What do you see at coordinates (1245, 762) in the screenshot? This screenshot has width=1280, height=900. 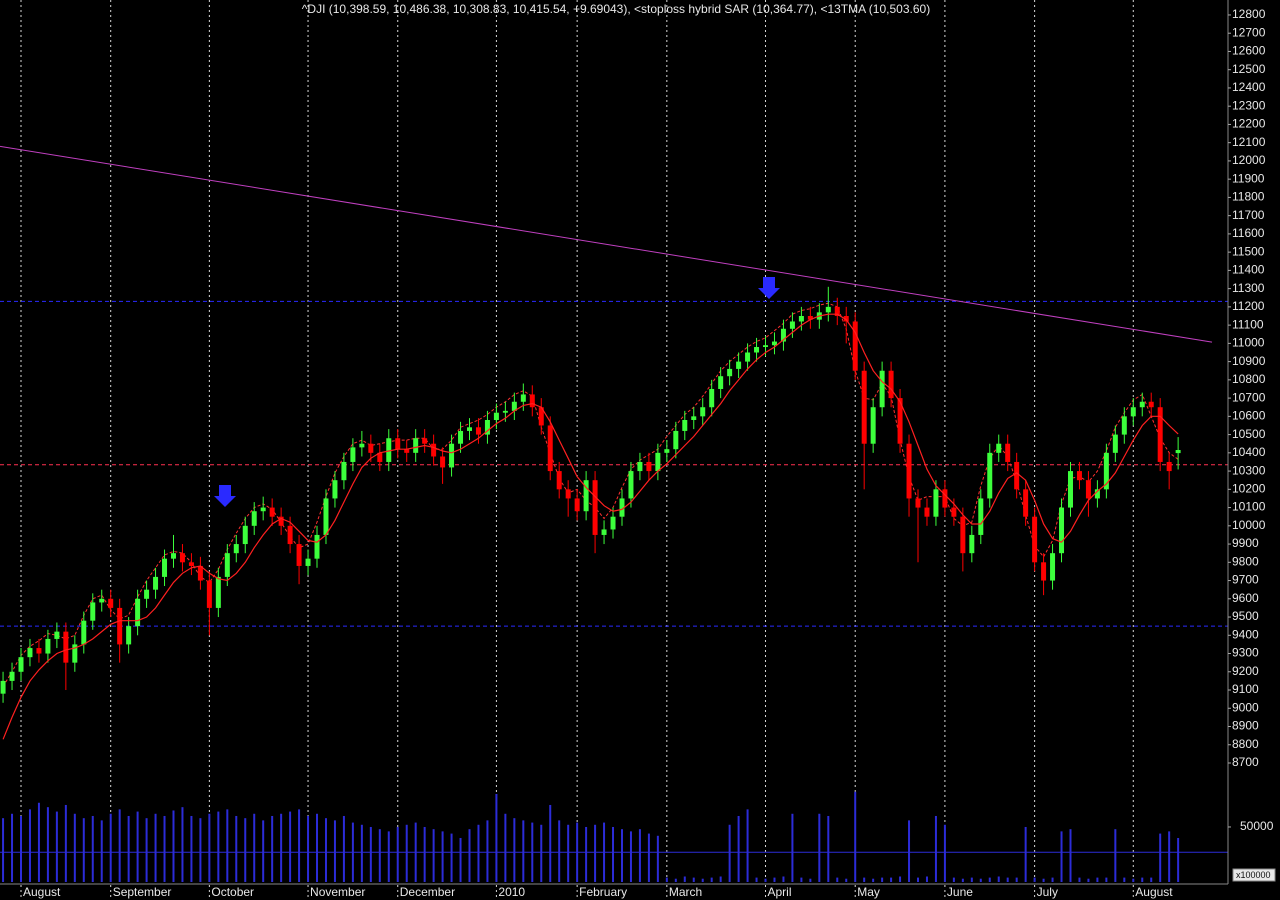 I see `y-tick-label: 8700` at bounding box center [1245, 762].